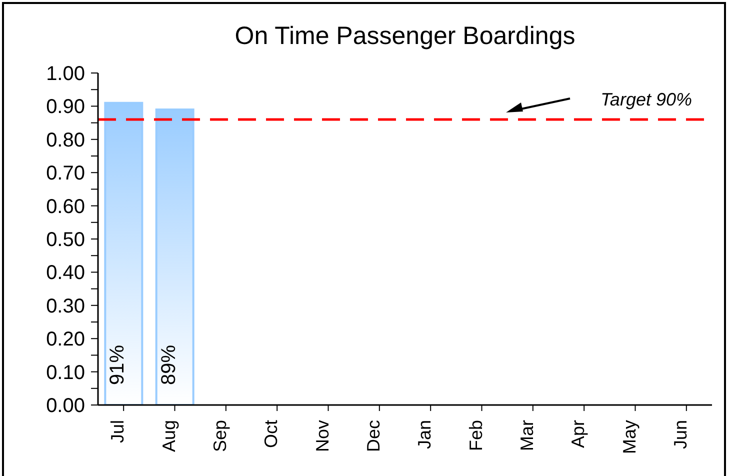 The width and height of the screenshot is (731, 476). What do you see at coordinates (629, 437) in the screenshot?
I see `x-tick-label: May` at bounding box center [629, 437].